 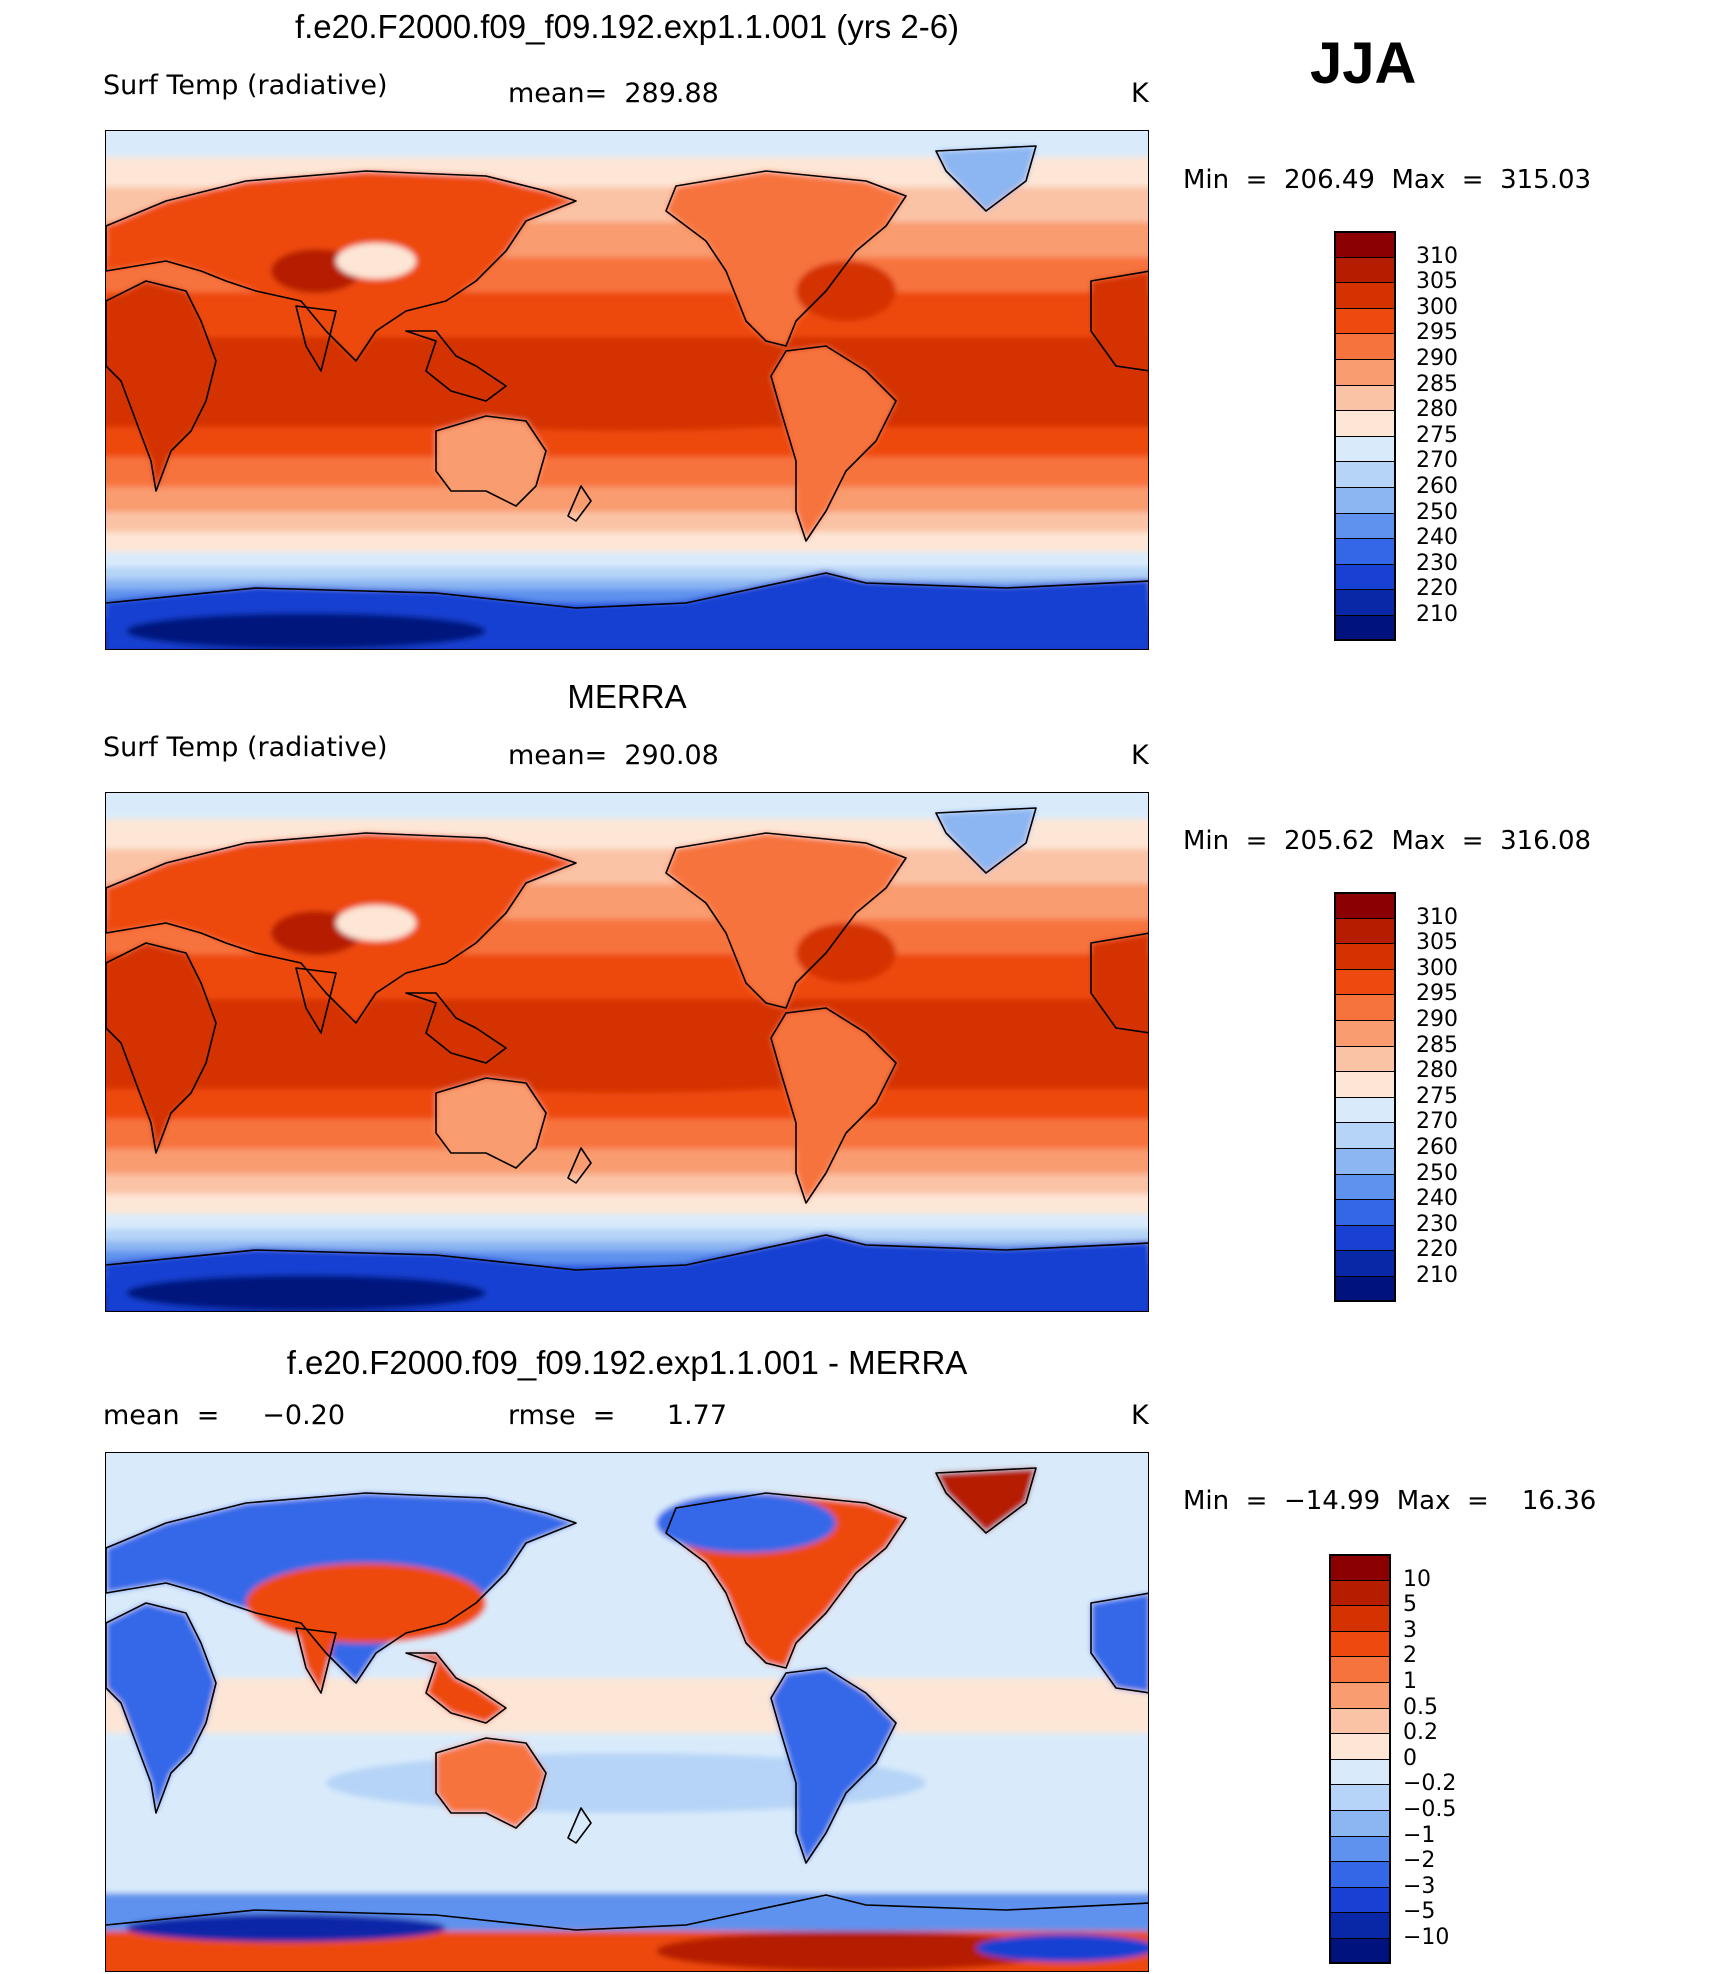 I want to click on colorbar-tick-label: 260, so click(x=1437, y=486).